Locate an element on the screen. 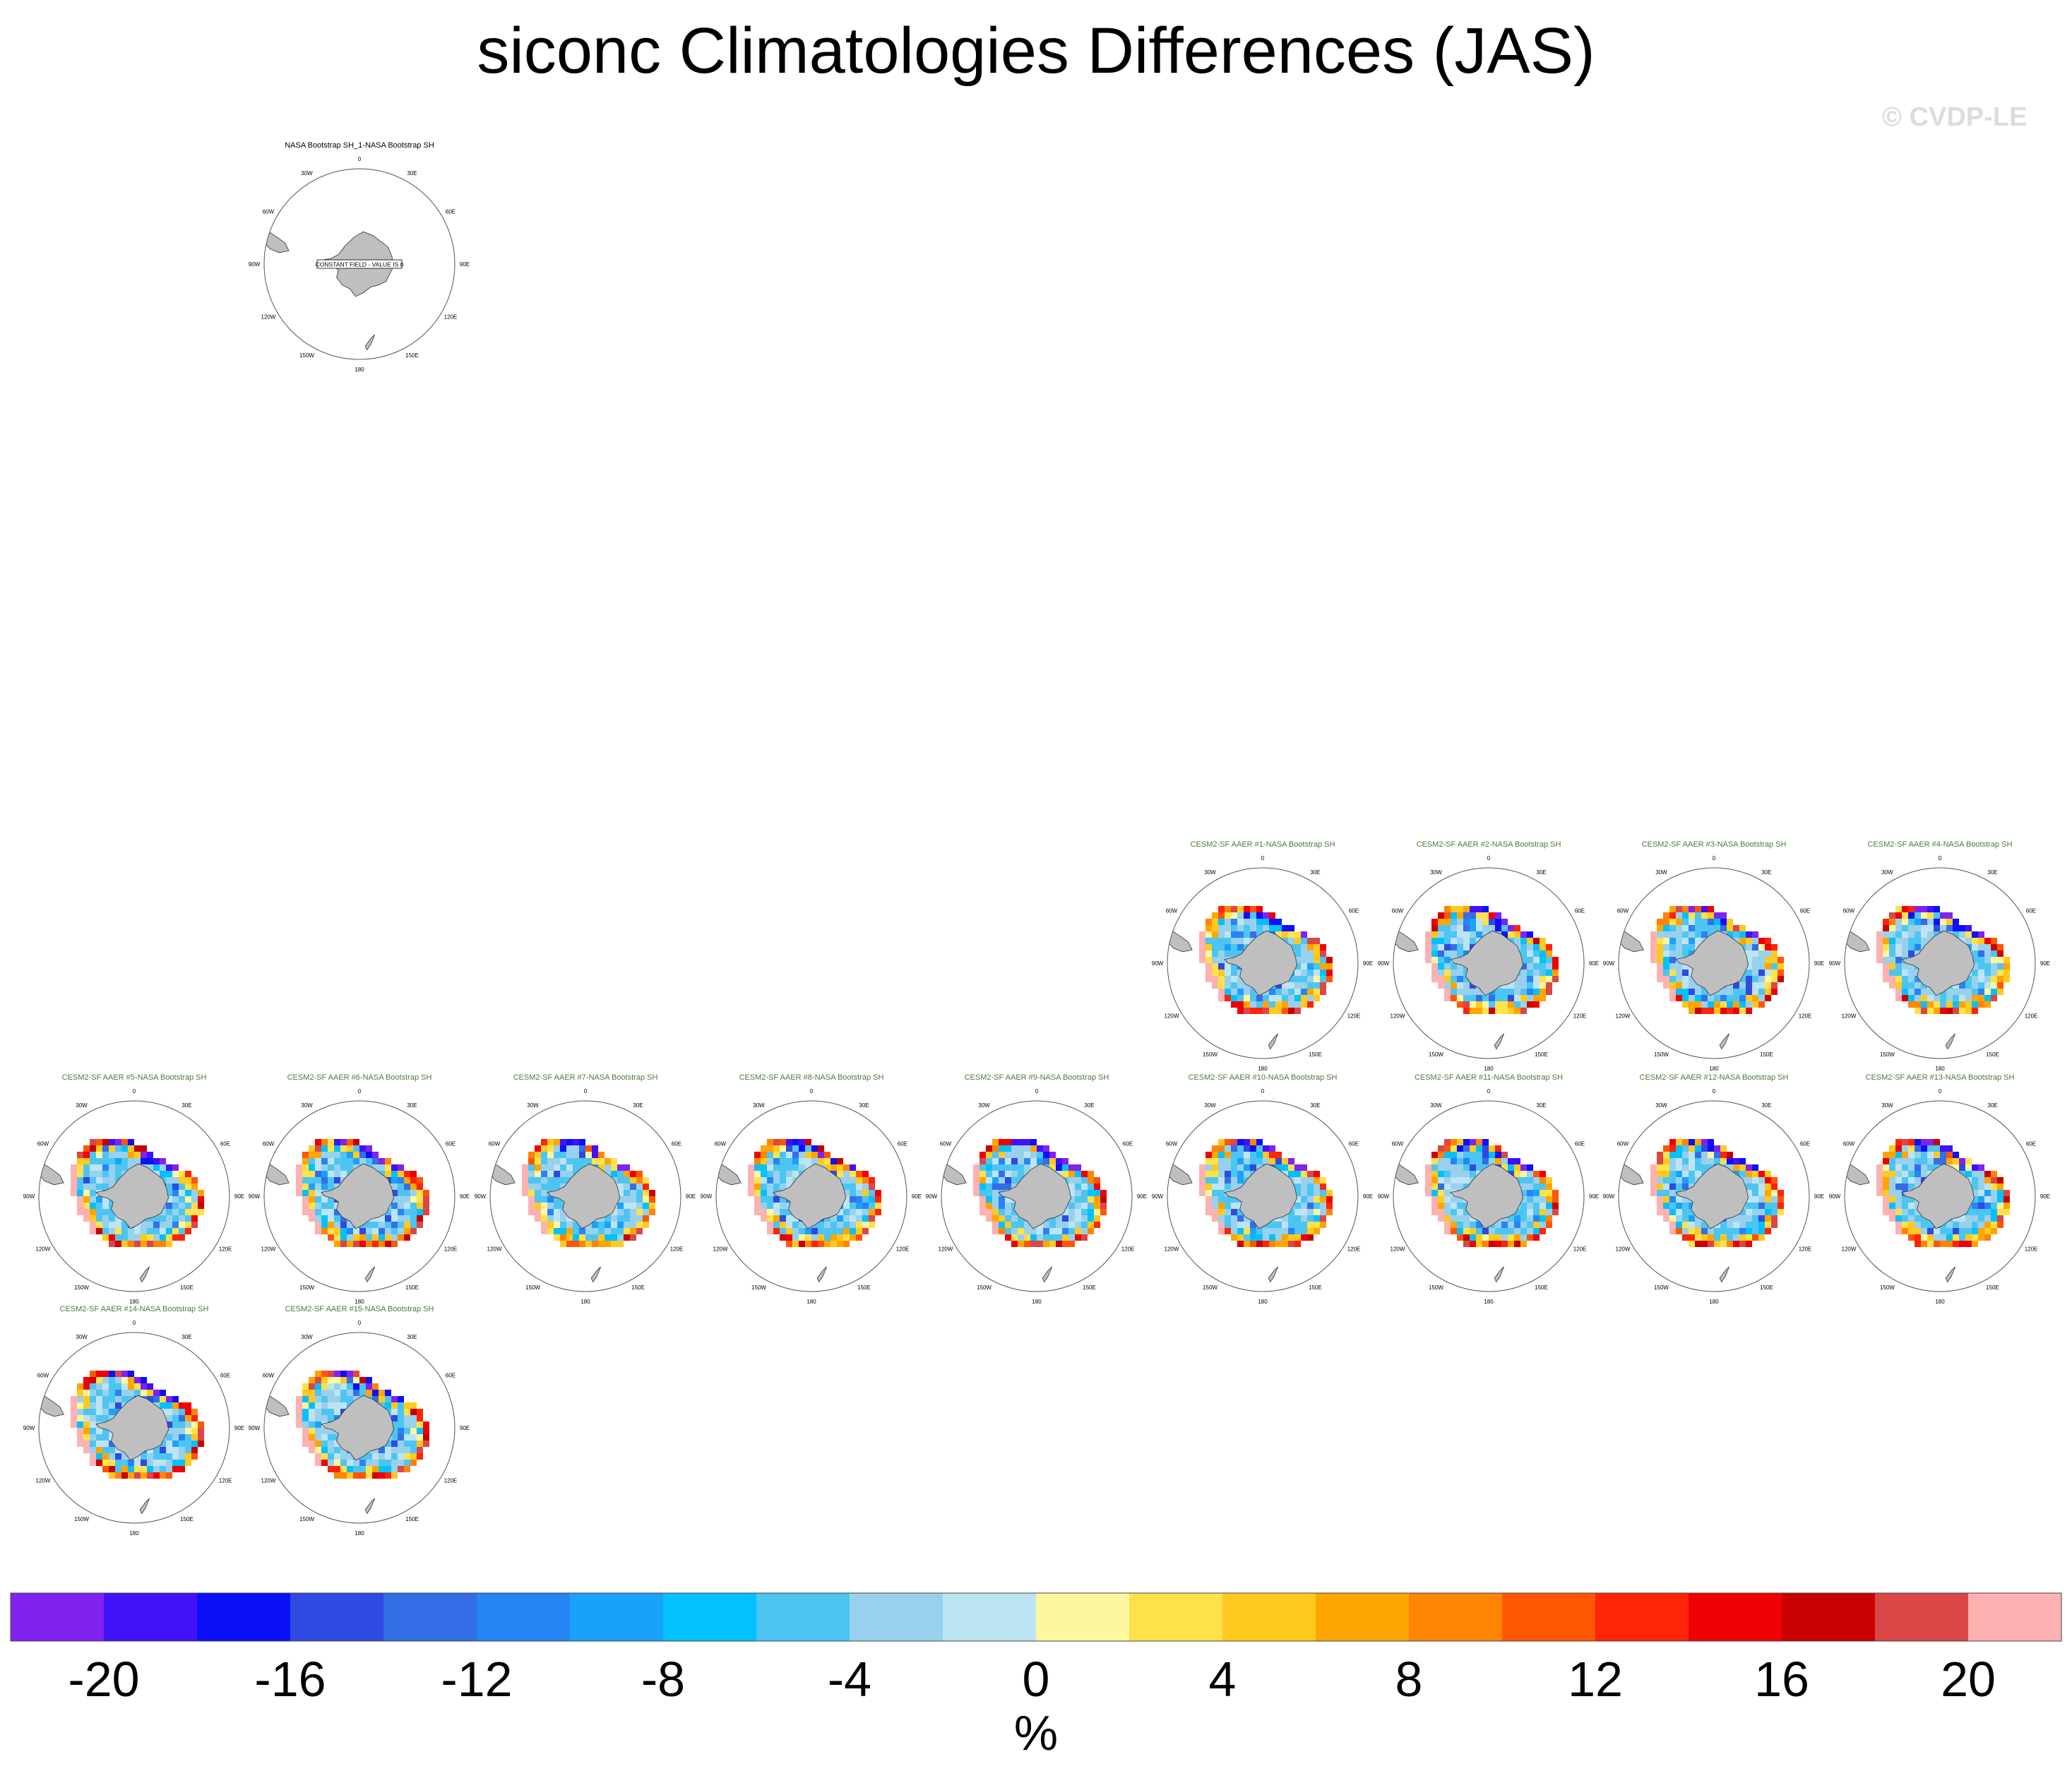  longitude-label: 0 is located at coordinates (1714, 1091).